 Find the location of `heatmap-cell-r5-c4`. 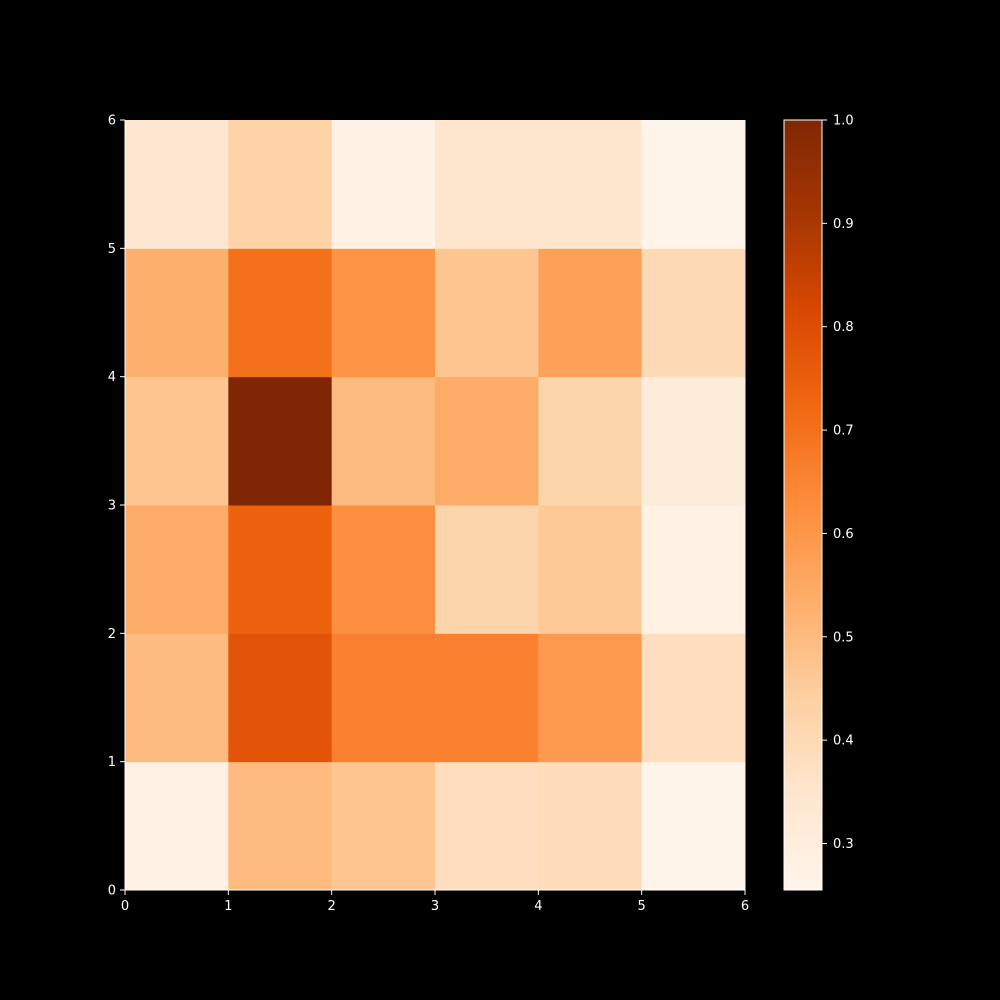

heatmap-cell-r5-c4 is located at coordinates (590, 184).